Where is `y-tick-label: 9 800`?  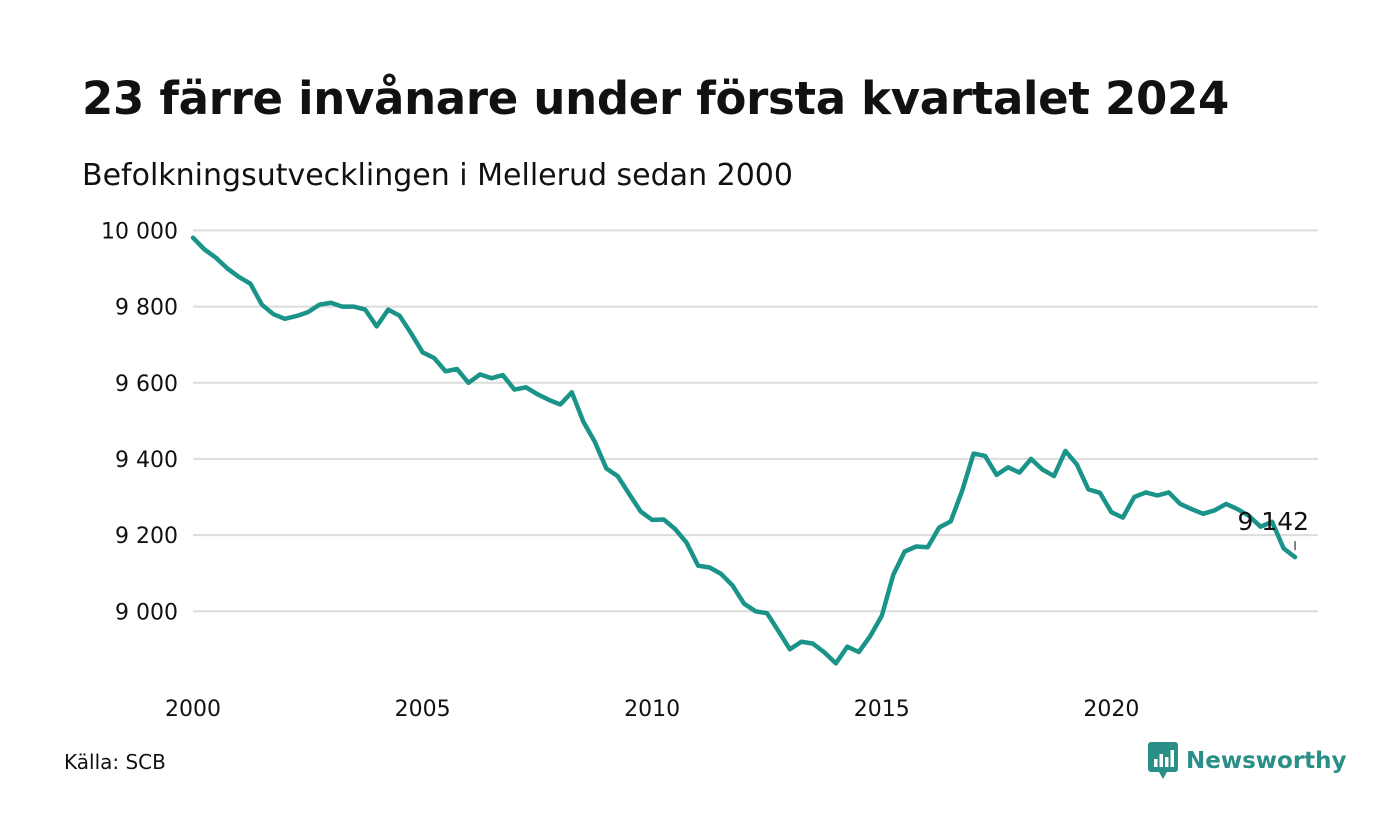 y-tick-label: 9 800 is located at coordinates (146, 308).